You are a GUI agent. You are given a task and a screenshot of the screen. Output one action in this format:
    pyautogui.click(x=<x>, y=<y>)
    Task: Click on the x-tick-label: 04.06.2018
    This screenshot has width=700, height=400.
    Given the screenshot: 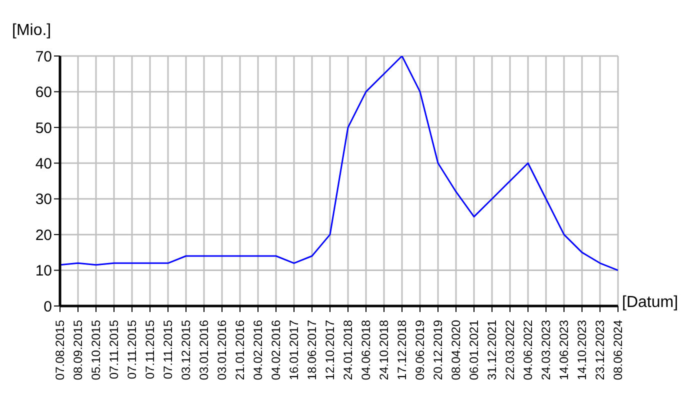 What is the action you would take?
    pyautogui.click(x=366, y=350)
    